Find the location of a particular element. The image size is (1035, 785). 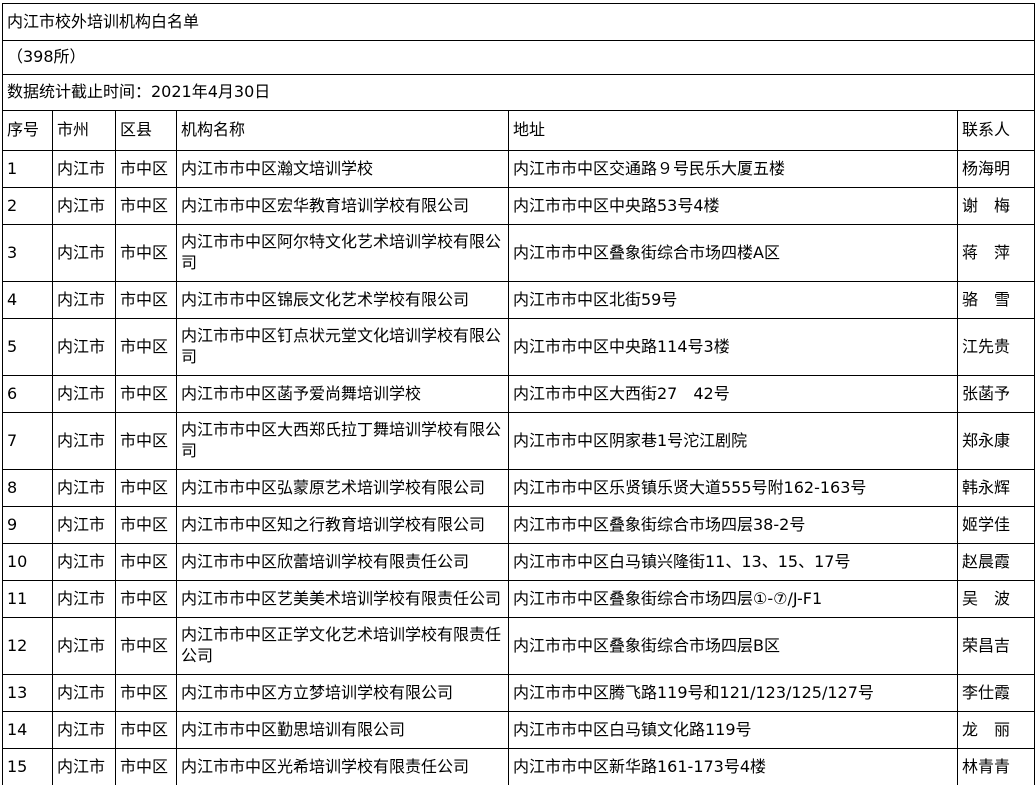

column-header-institution: 机构名称 is located at coordinates (342, 130).